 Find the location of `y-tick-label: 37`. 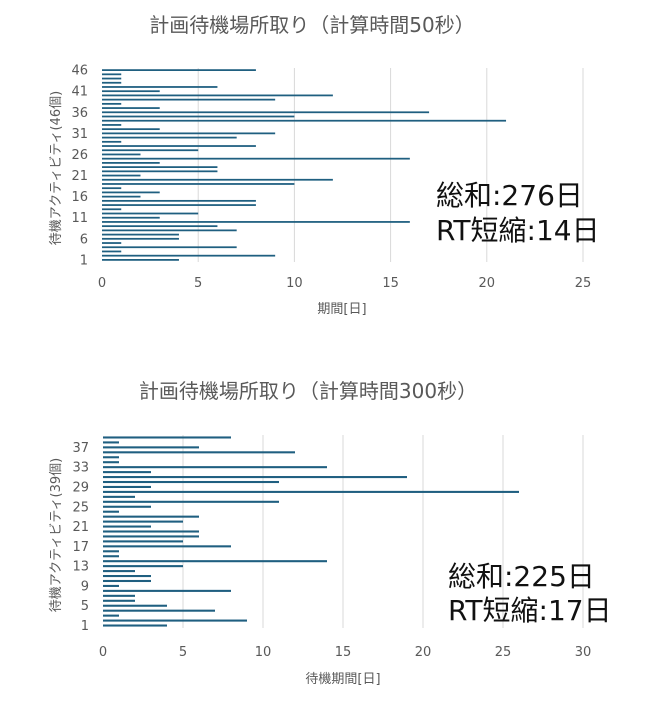

y-tick-label: 37 is located at coordinates (80, 448).